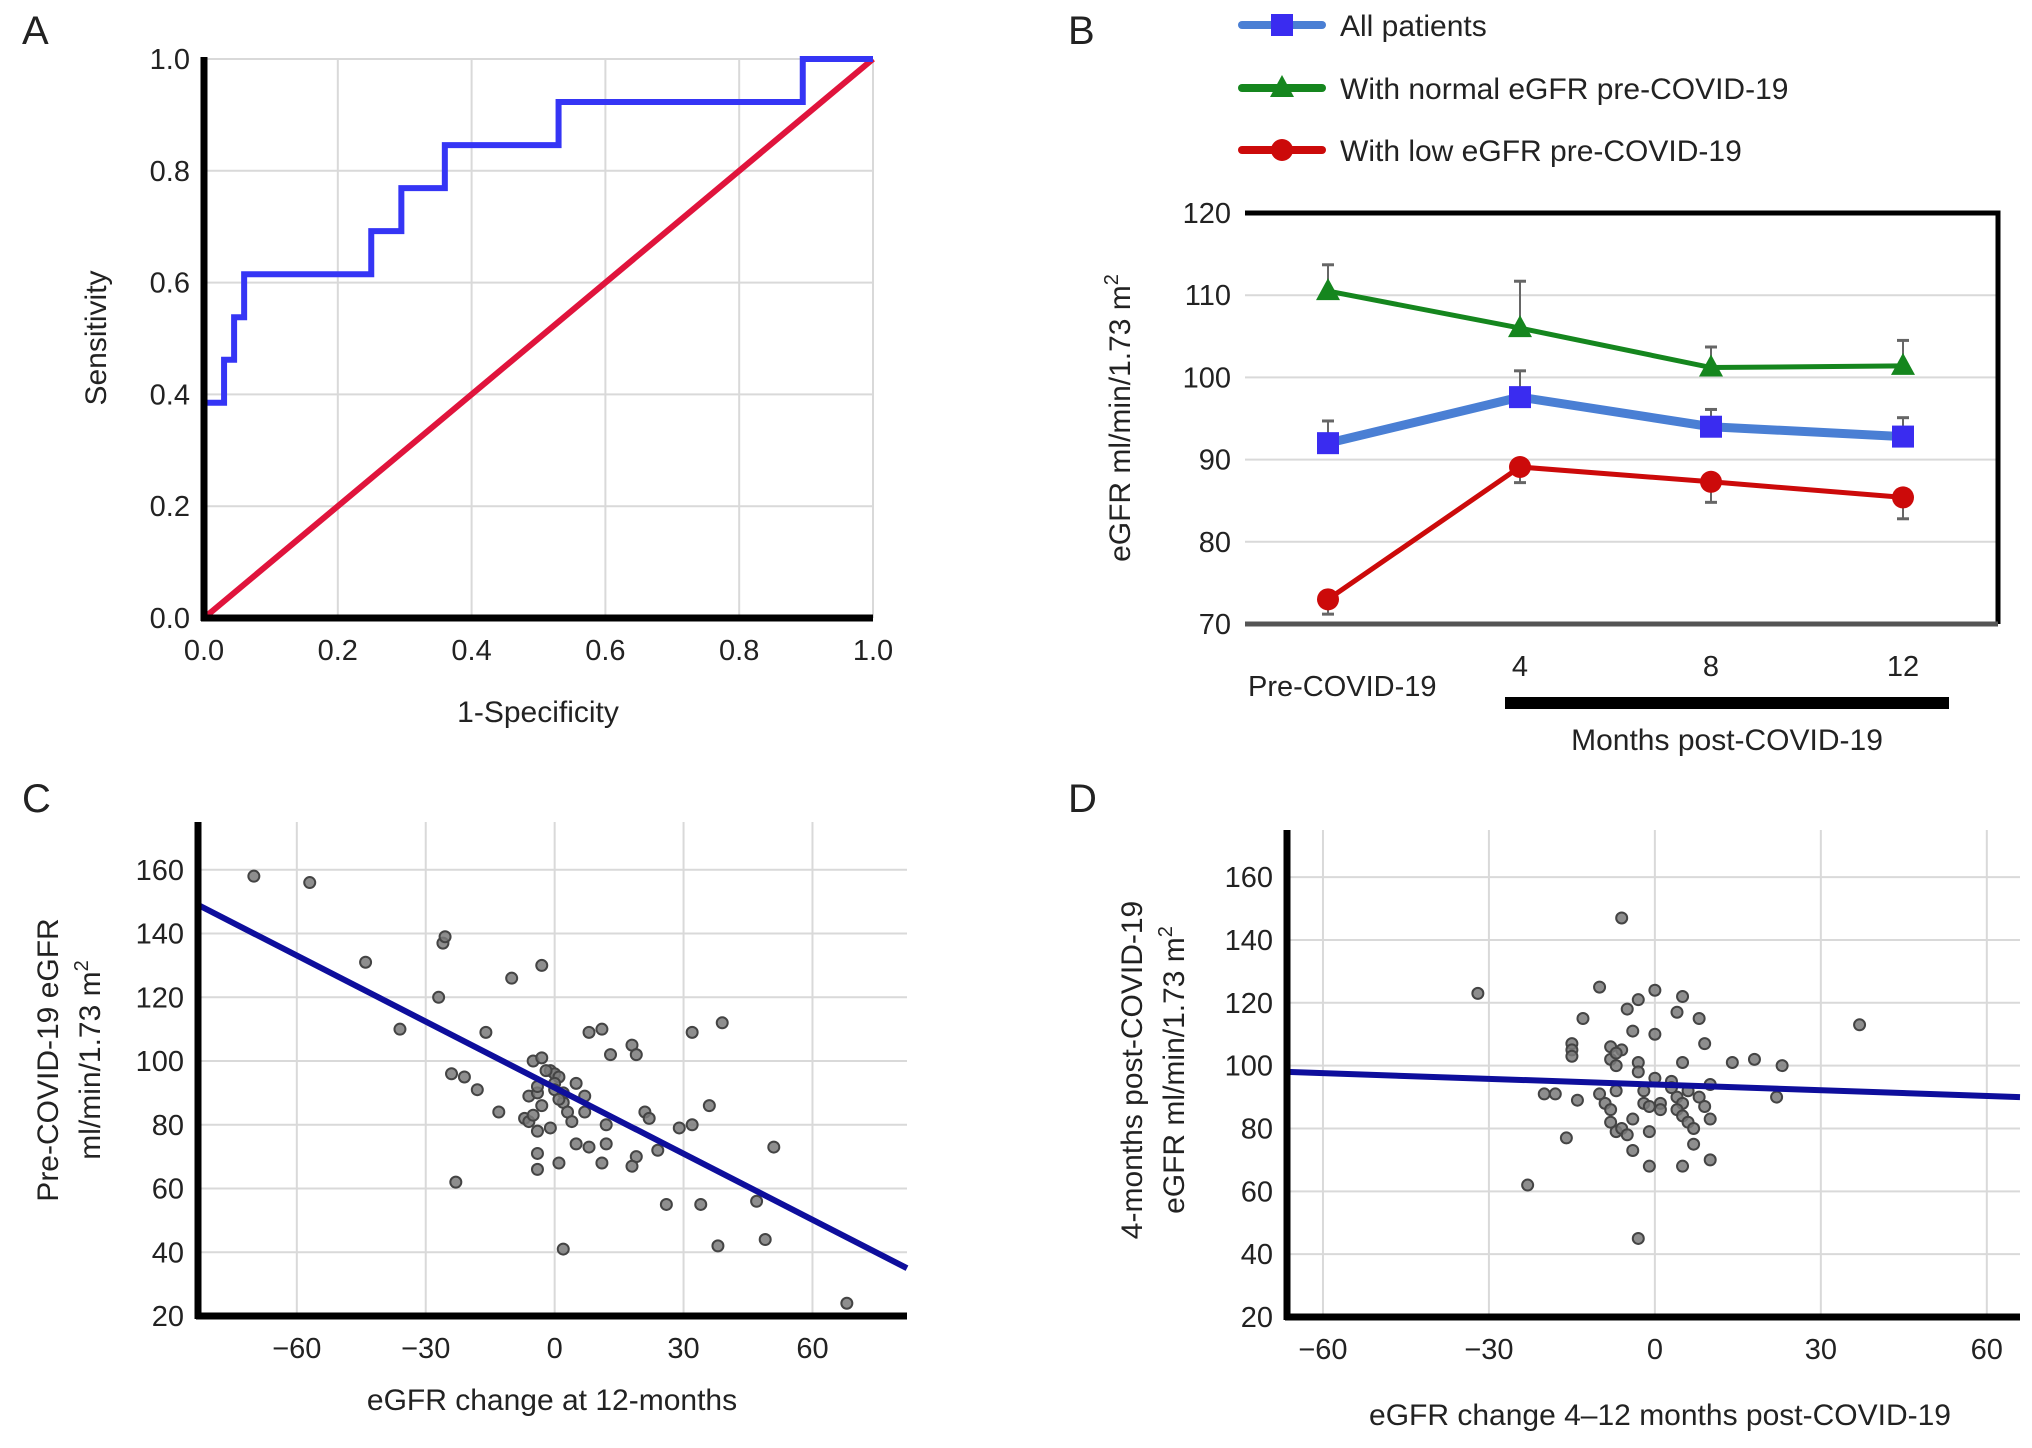  What do you see at coordinates (1821, 1350) in the screenshot?
I see `d-x-tick-label: 30` at bounding box center [1821, 1350].